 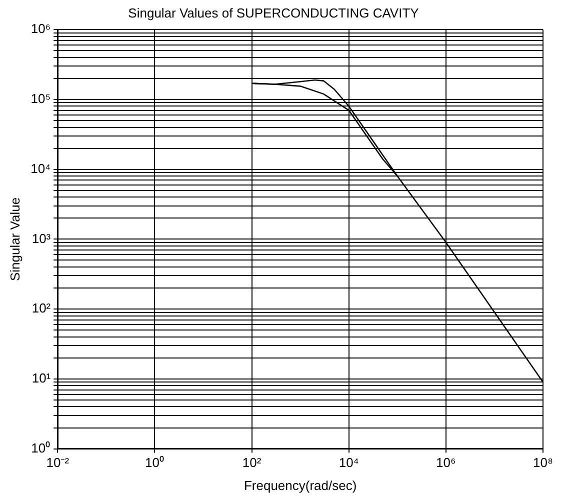 What do you see at coordinates (40, 28) in the screenshot?
I see `y-tick-label: 10⁶` at bounding box center [40, 28].